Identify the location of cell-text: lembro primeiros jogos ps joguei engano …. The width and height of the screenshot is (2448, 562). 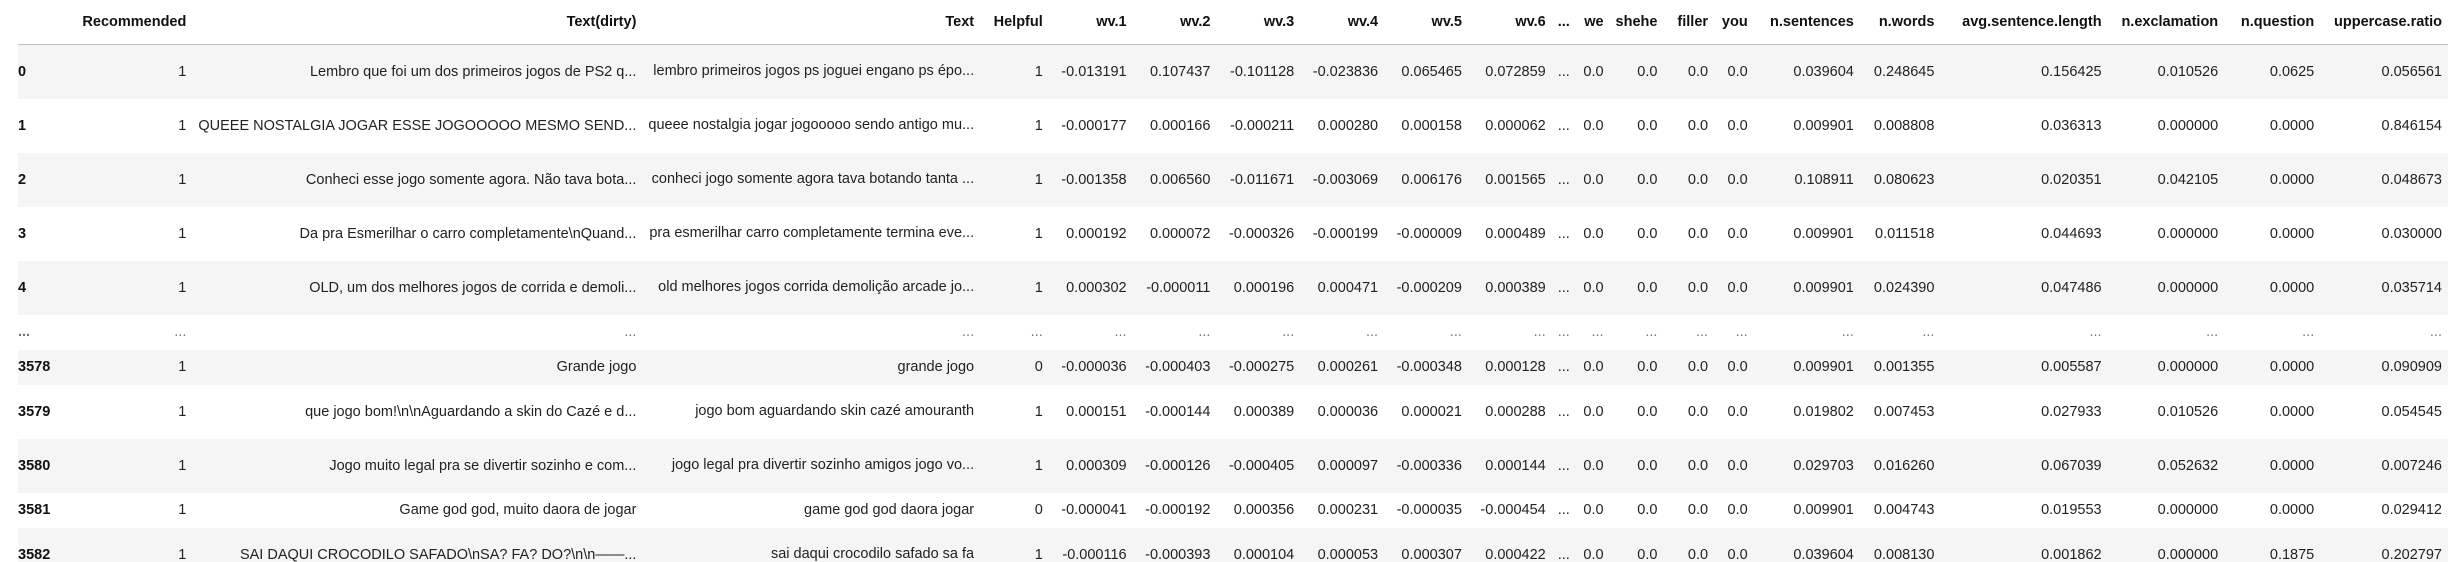
(814, 71).